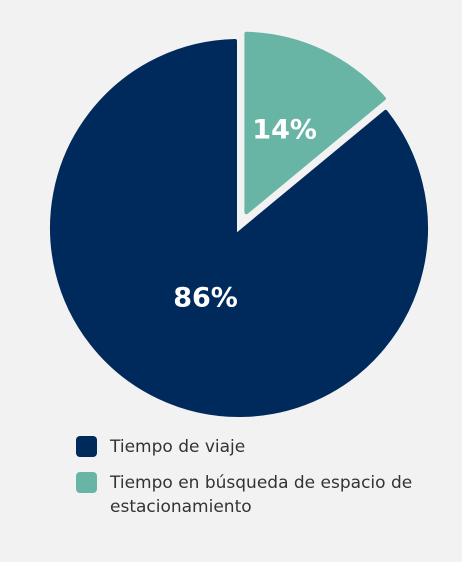 The width and height of the screenshot is (462, 562). I want to click on pie-data-labels: 14% 86%, so click(245, 214).